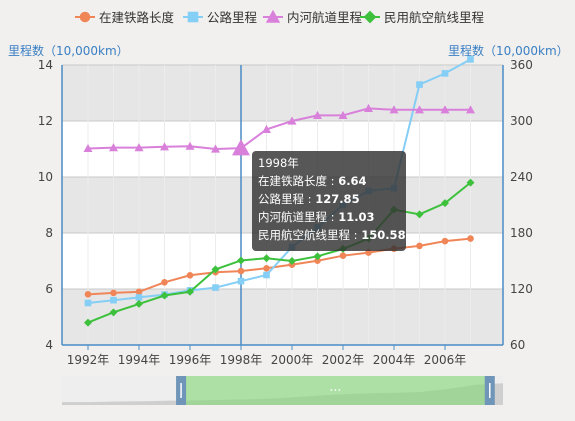 This screenshot has width=575, height=421. I want to click on y-right-tick-label: 300, so click(521, 121).